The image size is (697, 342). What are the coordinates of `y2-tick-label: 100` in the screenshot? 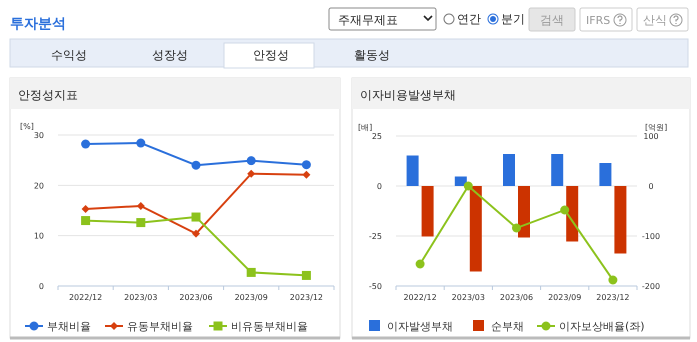 It's located at (651, 136).